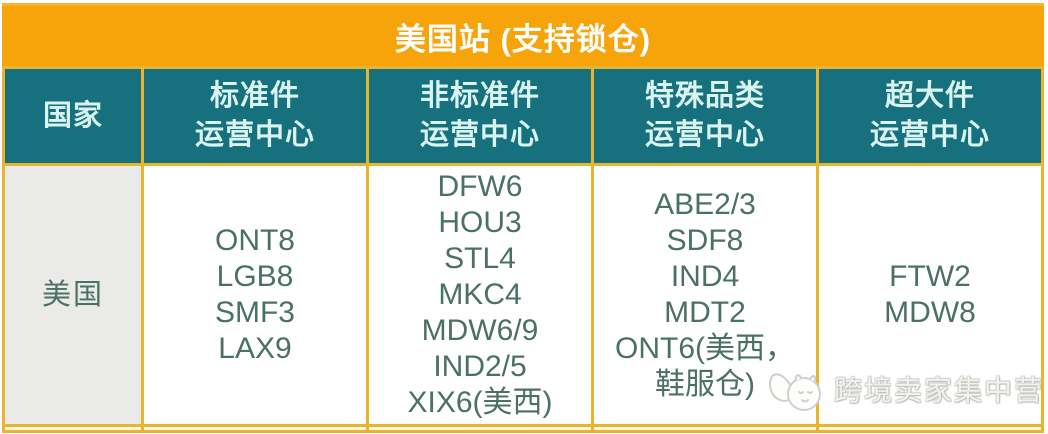 This screenshot has width=1048, height=434. I want to click on fc-code: LGB8, so click(255, 276).